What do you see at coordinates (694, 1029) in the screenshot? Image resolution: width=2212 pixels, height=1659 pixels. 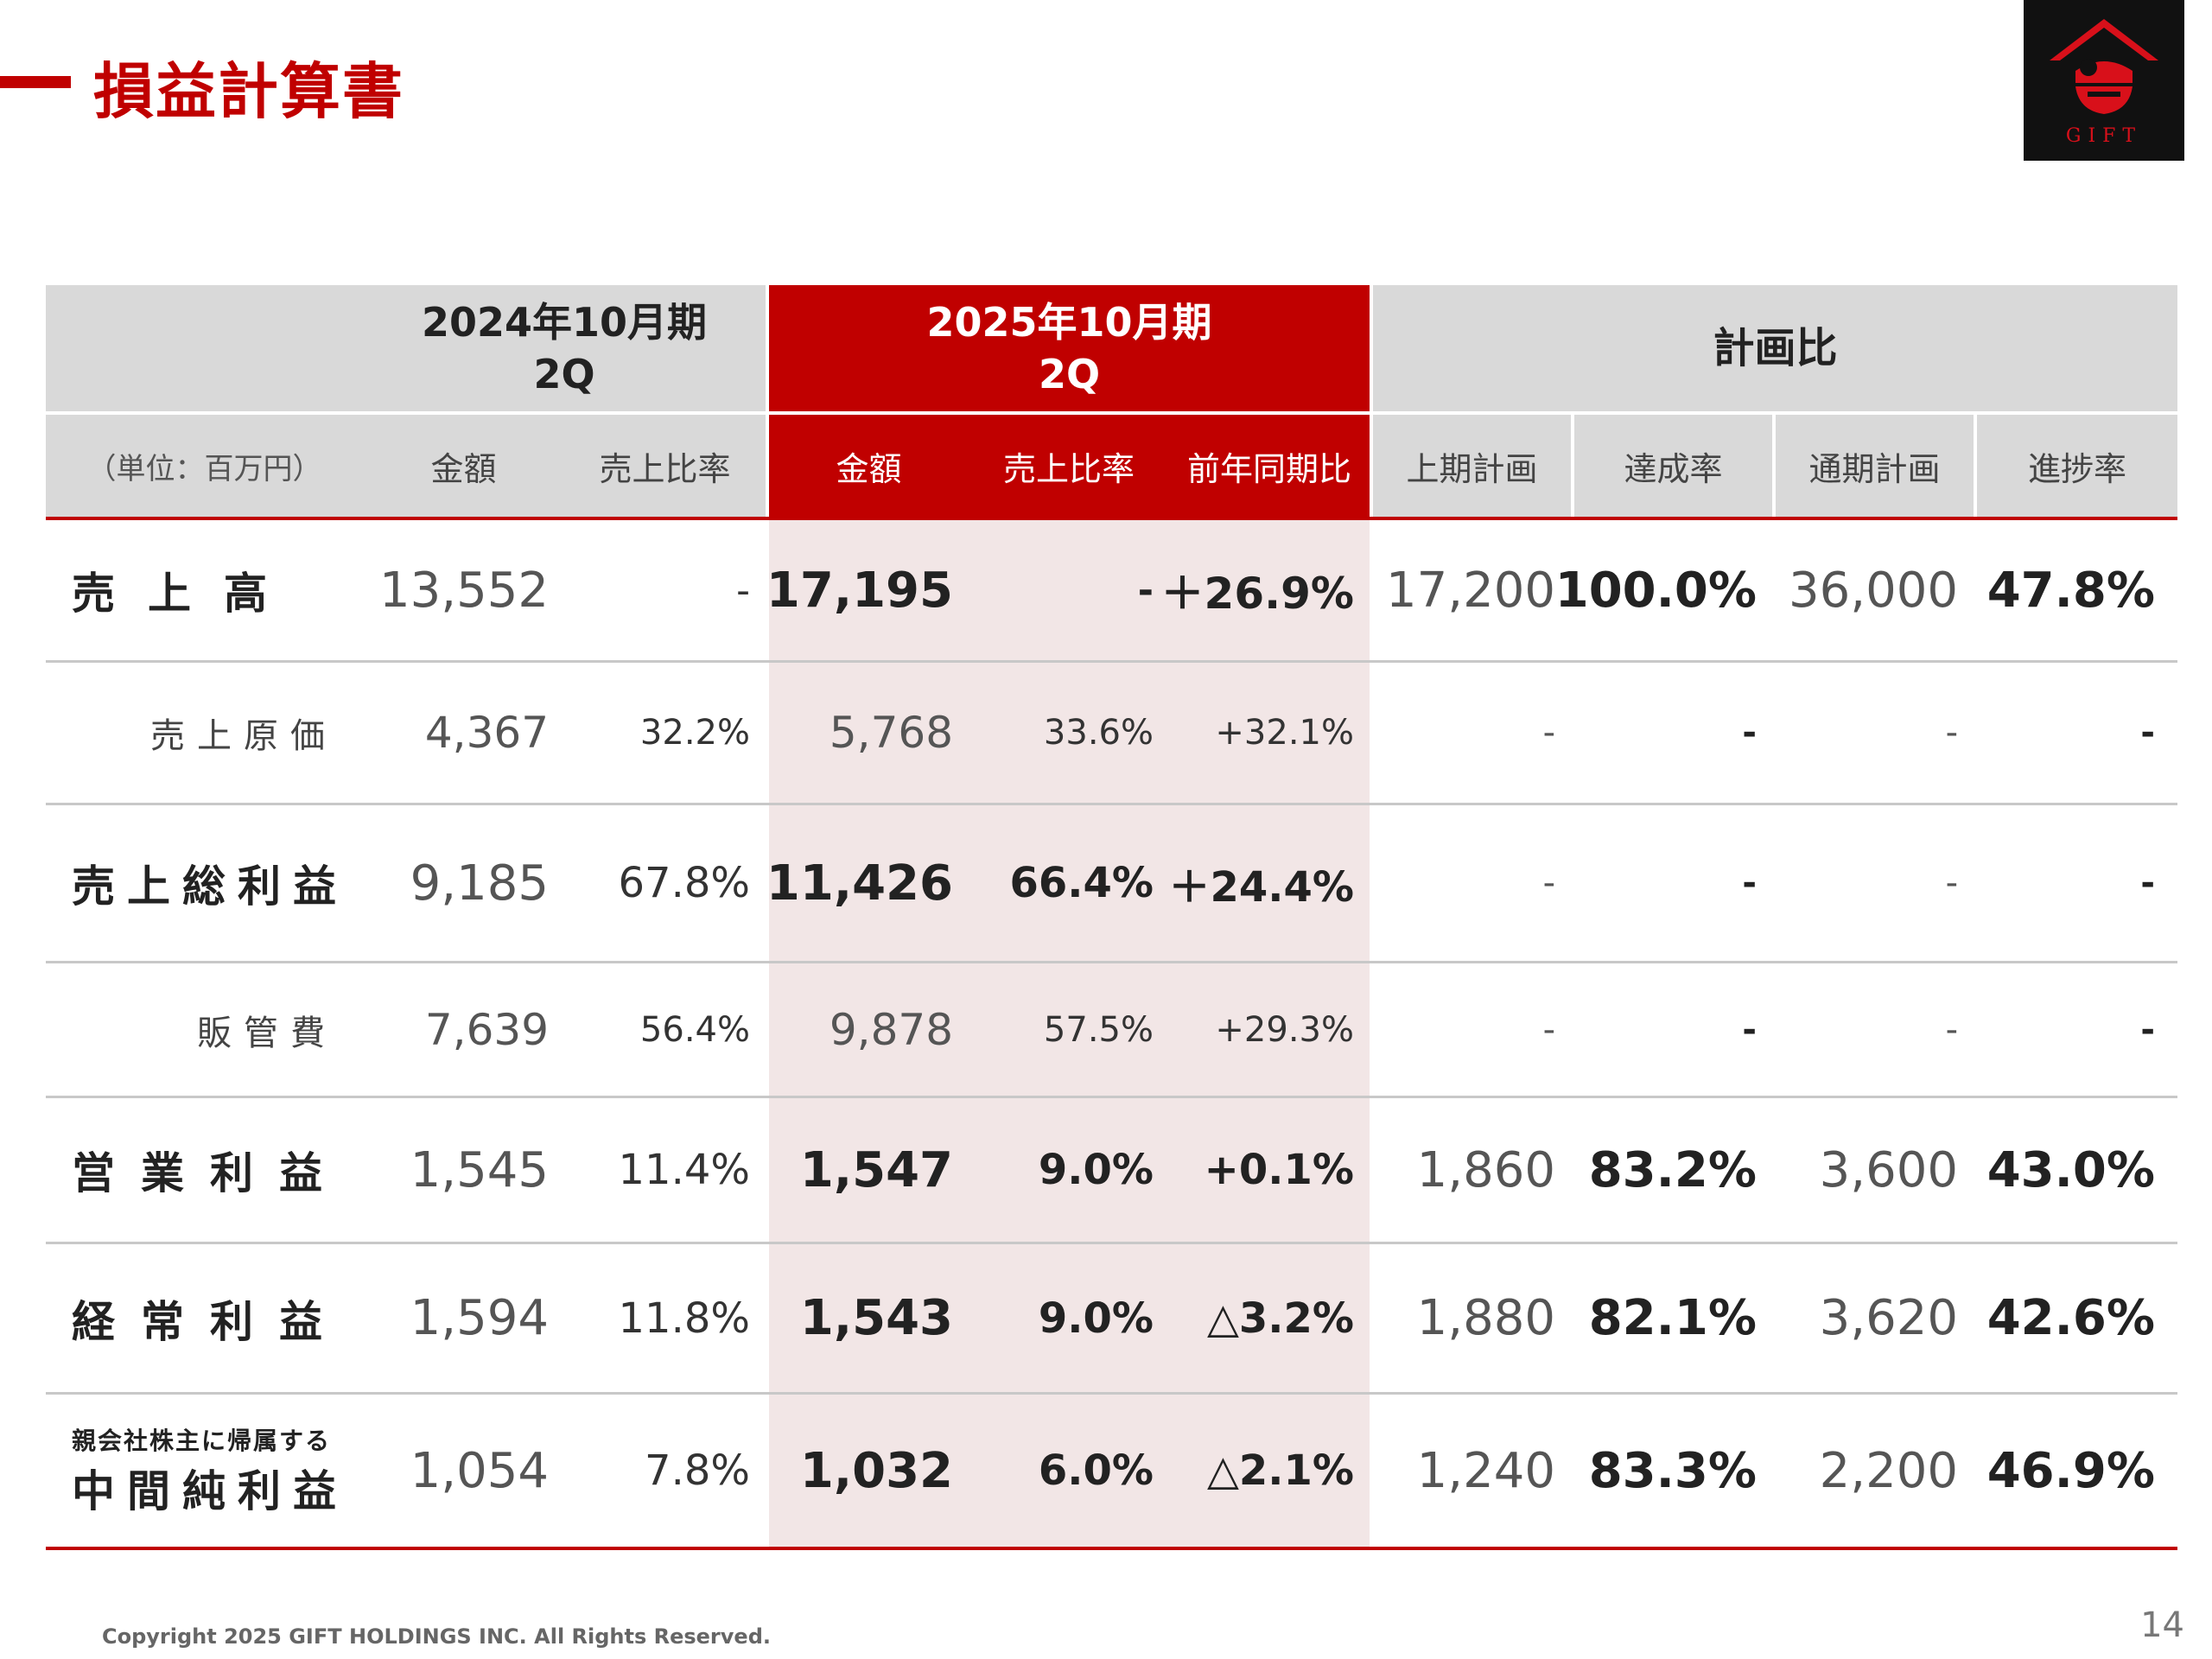 I see `prev-ratio: 56.4%` at bounding box center [694, 1029].